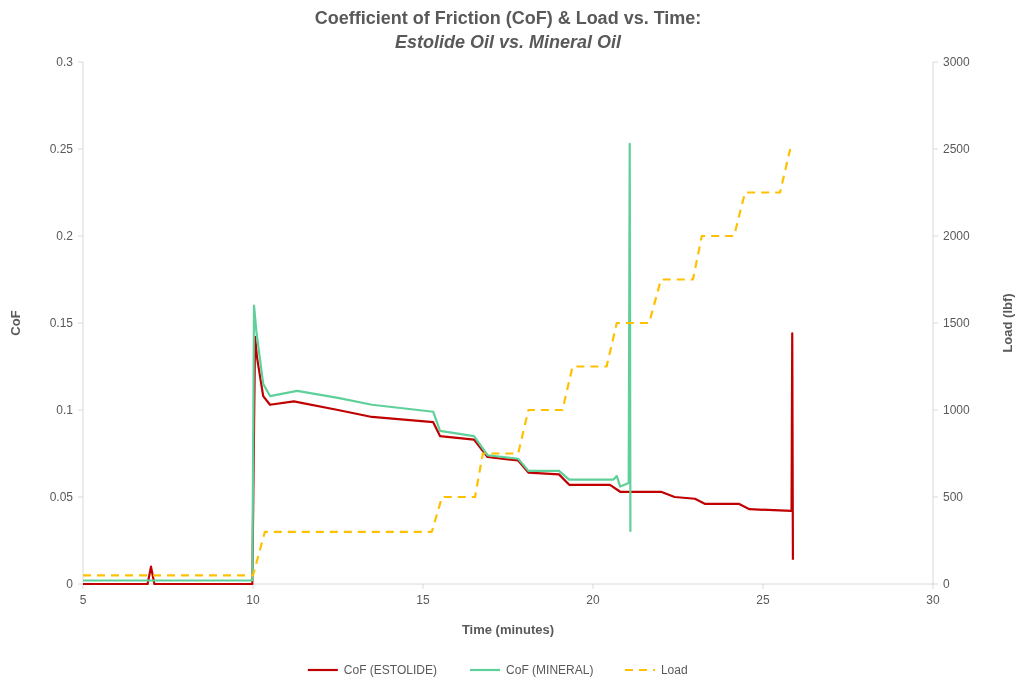 The width and height of the screenshot is (1022, 685). Describe the element at coordinates (953, 497) in the screenshot. I see `y2-tick-label: 500` at that location.